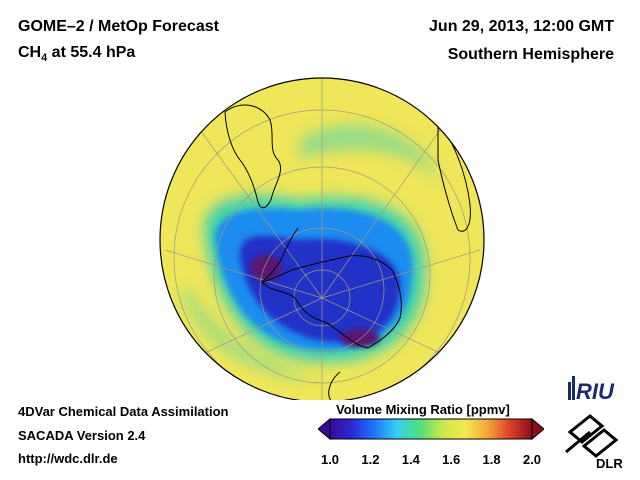 The height and width of the screenshot is (480, 640). Describe the element at coordinates (532, 459) in the screenshot. I see `colorbar-tick-label: 2.0` at that location.